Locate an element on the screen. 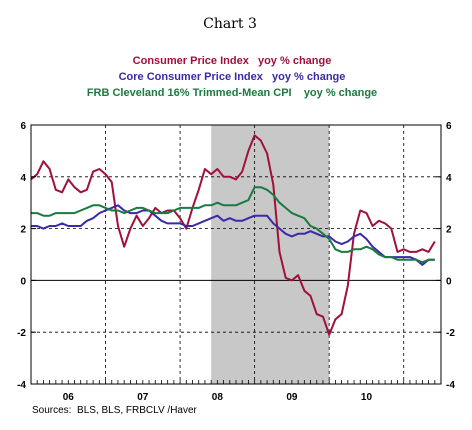 This screenshot has height=430, width=472. chart-title: Chart 3 is located at coordinates (230, 24).